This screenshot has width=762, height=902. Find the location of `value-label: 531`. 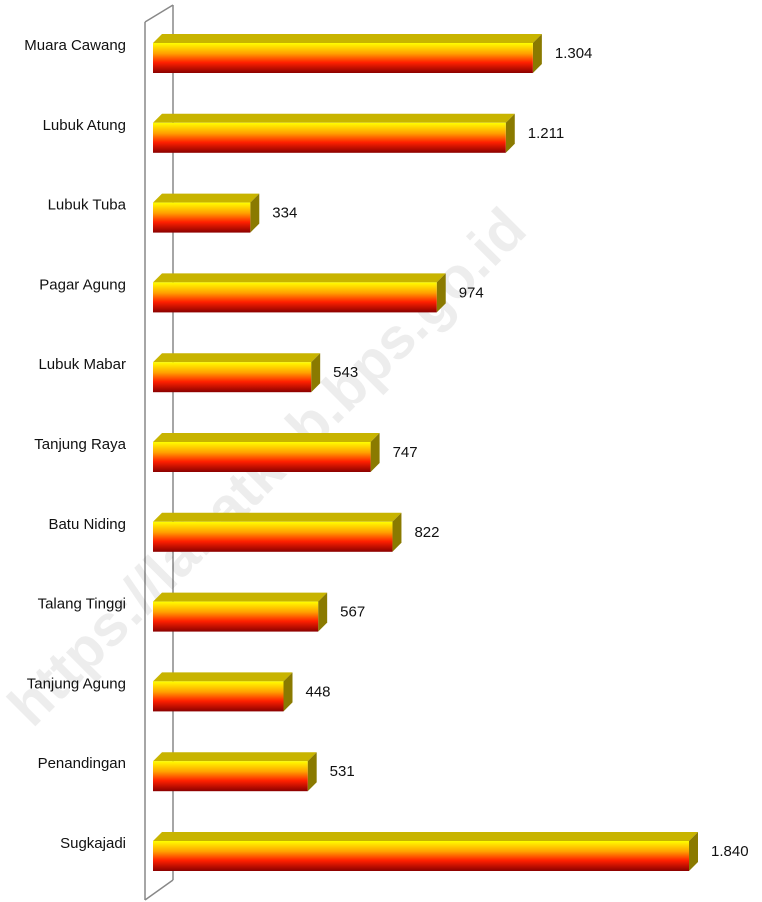

value-label: 531 is located at coordinates (342, 771).